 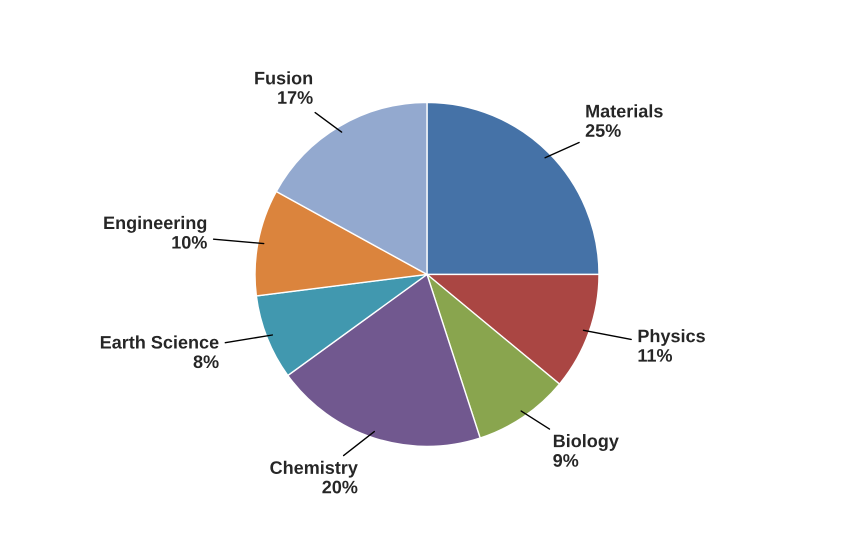 I want to click on slice-label: Fusion, so click(x=283, y=77).